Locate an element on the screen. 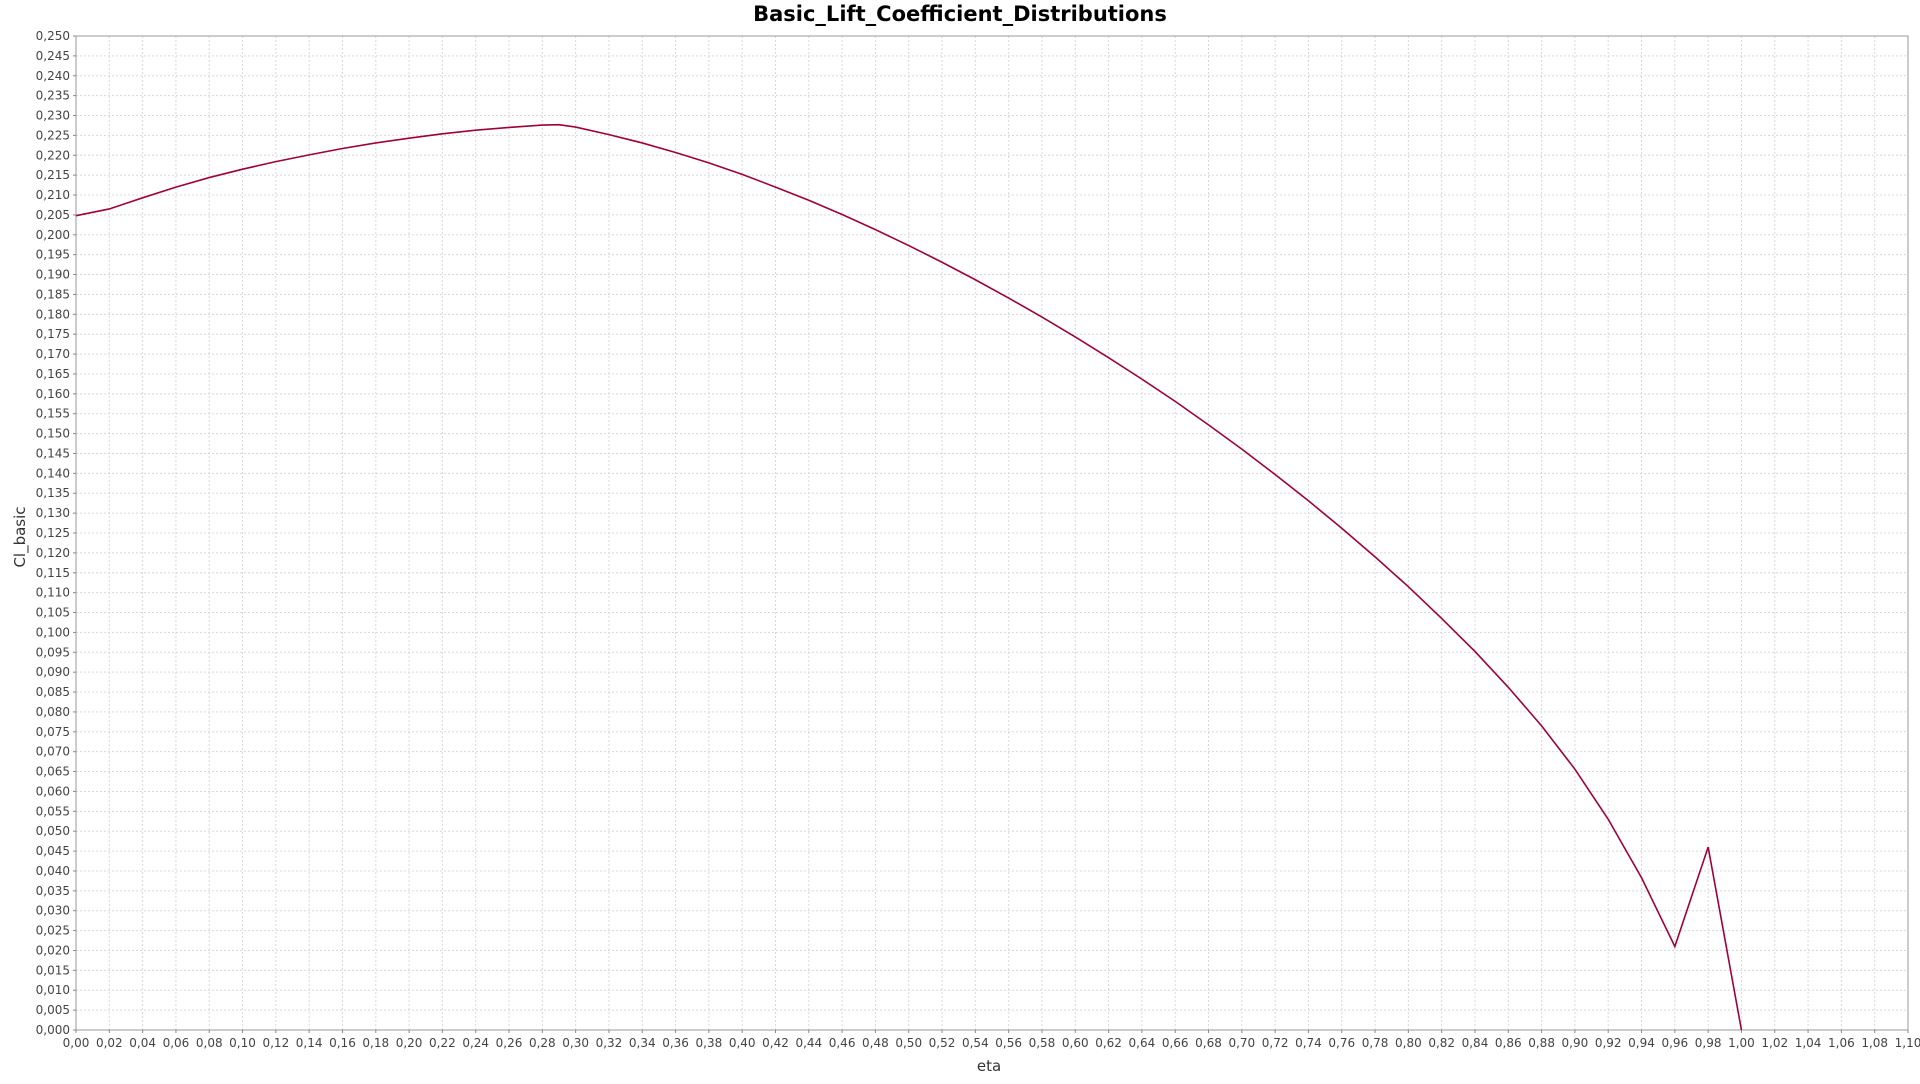 This screenshot has height=1084, width=1920. y-axis-label: Cl_basic is located at coordinates (20, 536).